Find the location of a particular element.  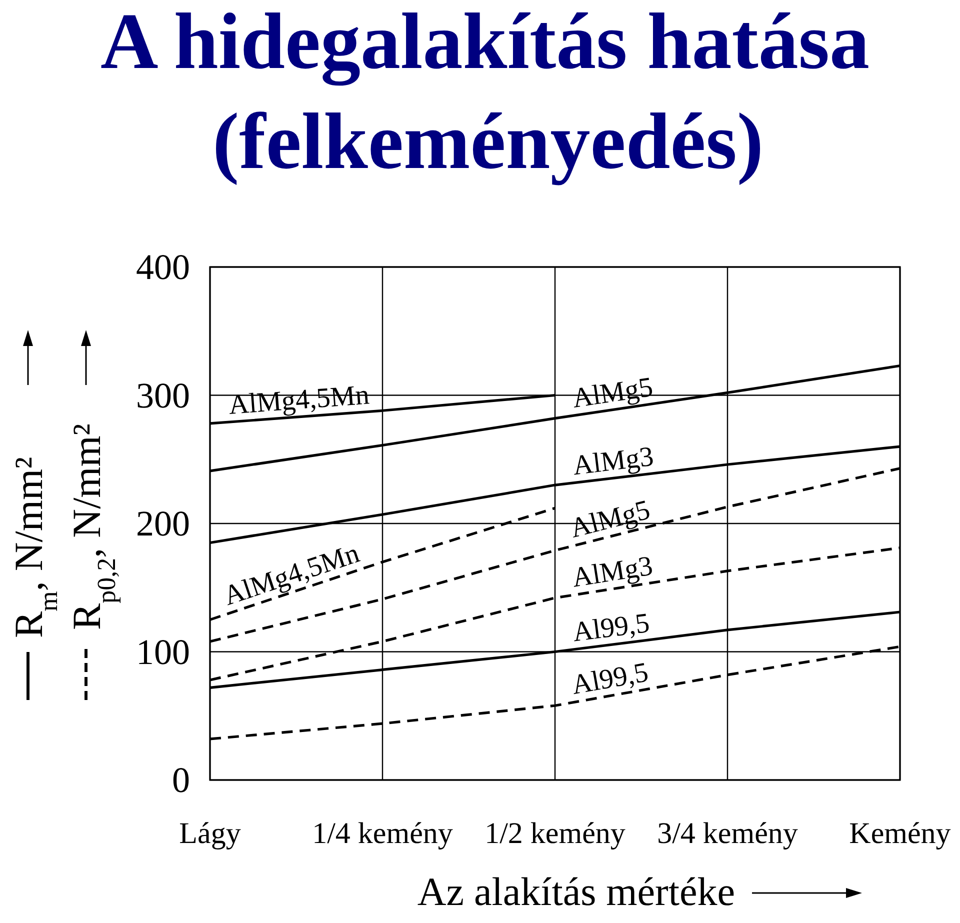

chart-title: A hidegalakítás hatása is located at coordinates (485, 43).